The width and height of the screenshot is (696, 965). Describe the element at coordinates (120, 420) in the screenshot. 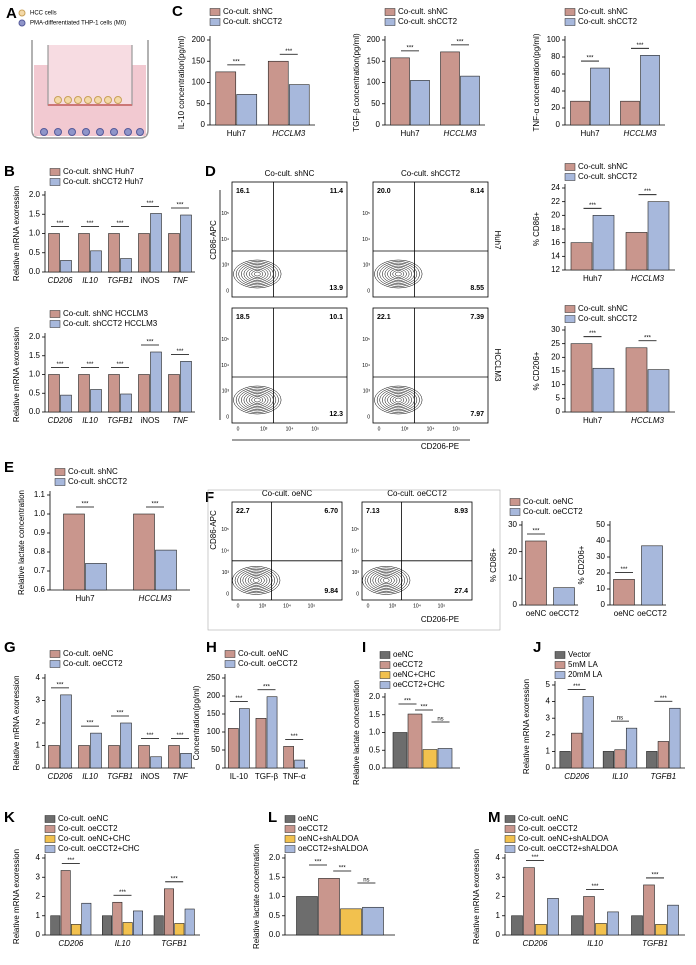

I see `x-tick-label: TGFB1` at that location.